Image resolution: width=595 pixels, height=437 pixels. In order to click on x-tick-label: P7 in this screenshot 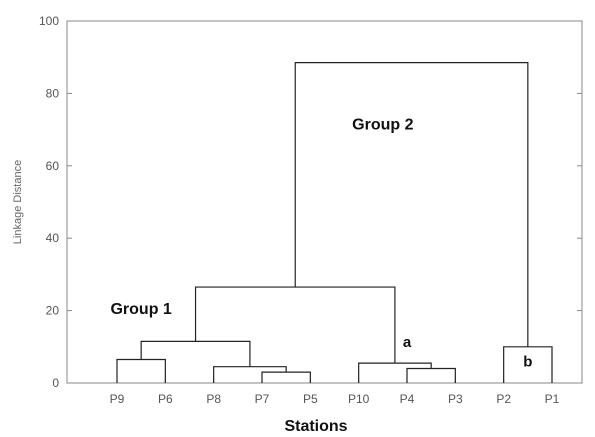, I will do `click(262, 399)`.